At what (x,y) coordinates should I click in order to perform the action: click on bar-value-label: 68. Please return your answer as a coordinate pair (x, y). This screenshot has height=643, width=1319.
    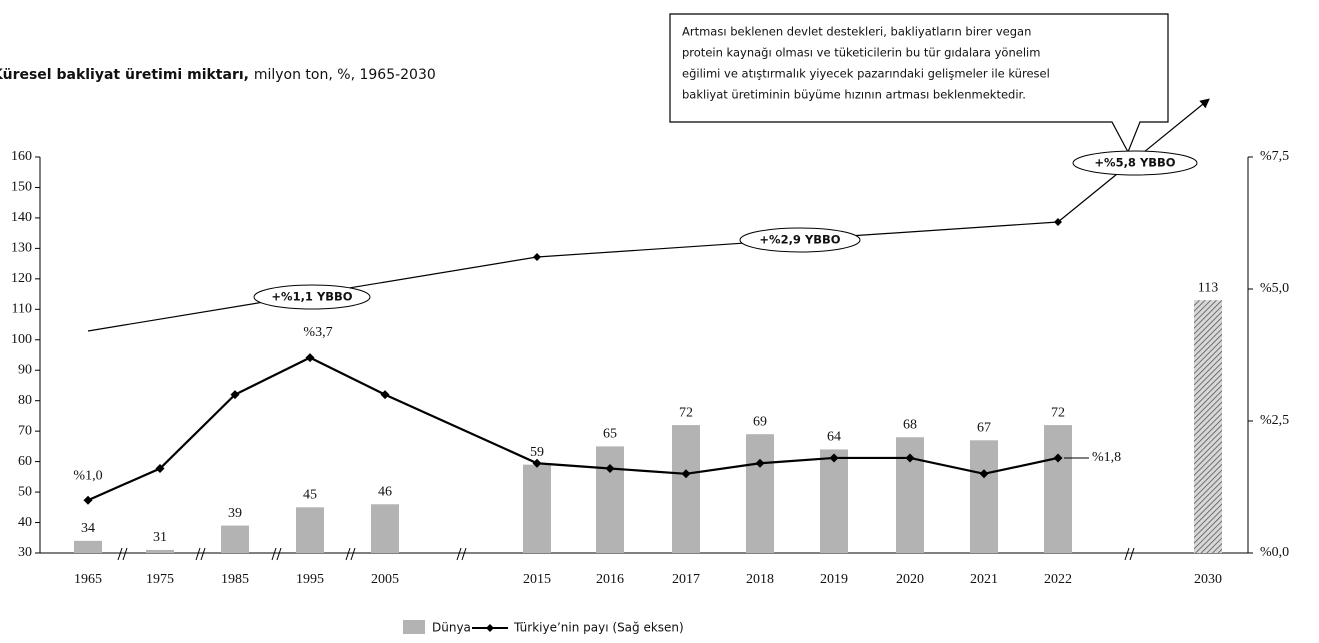
    Looking at the image, I should click on (910, 424).